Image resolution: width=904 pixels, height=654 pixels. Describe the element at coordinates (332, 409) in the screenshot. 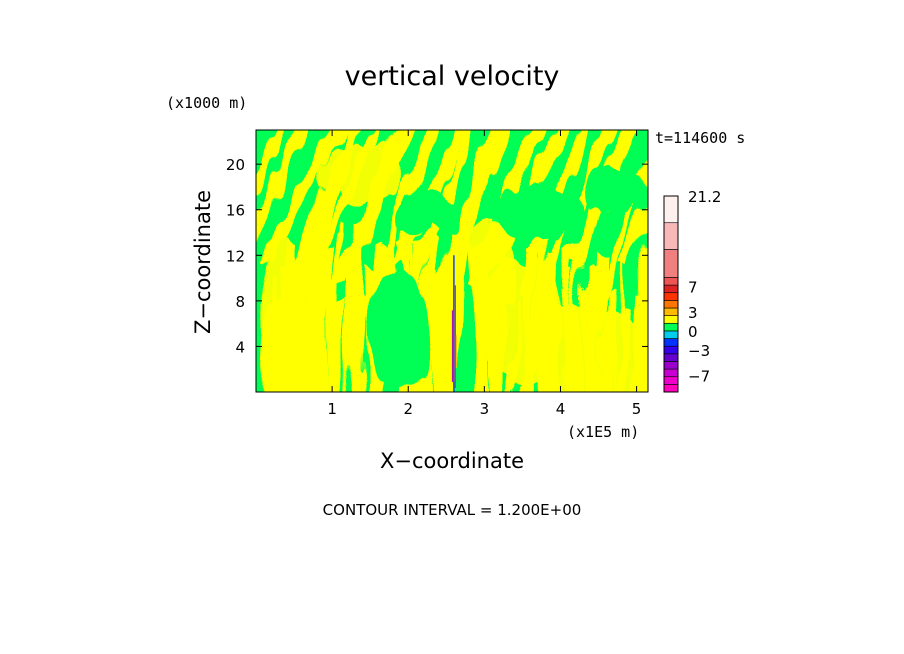

I see `x-tick-label: 1` at that location.